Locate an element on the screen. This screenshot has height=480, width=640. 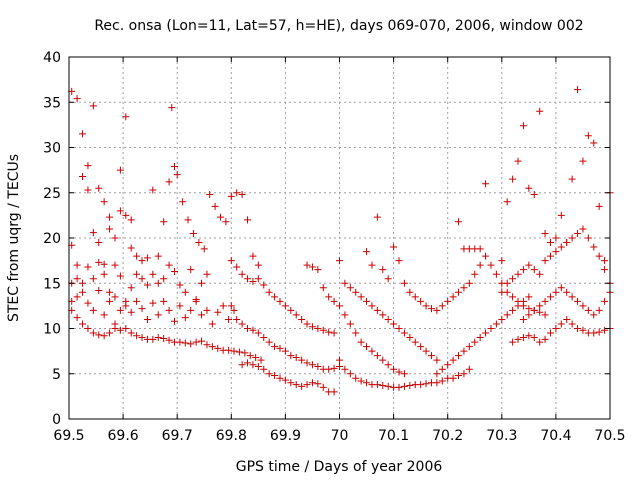
x-tick-label: 70.5 is located at coordinates (609, 436).